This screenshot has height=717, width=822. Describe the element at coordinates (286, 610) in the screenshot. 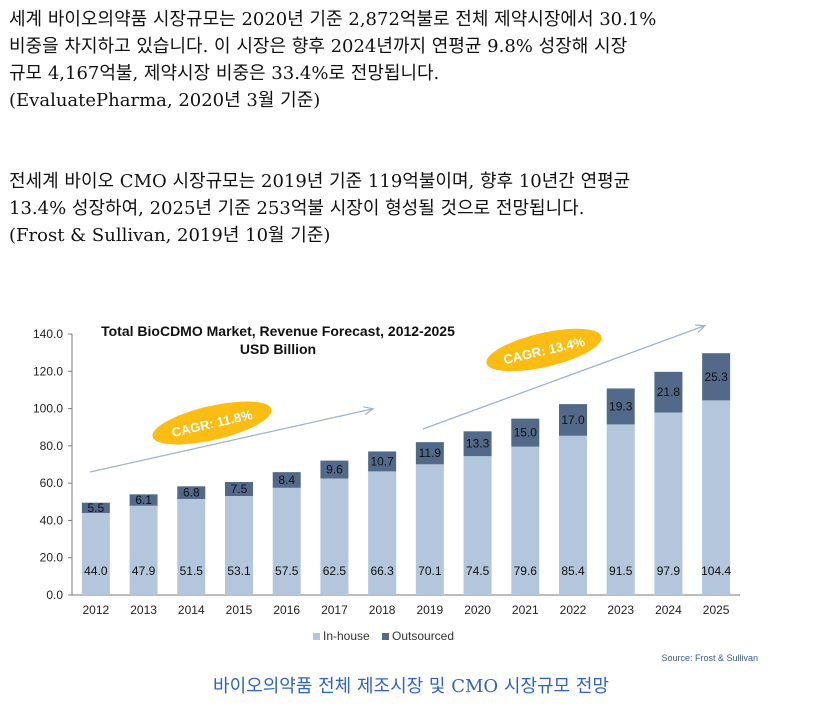

I see `x-tick-label: 2016` at that location.